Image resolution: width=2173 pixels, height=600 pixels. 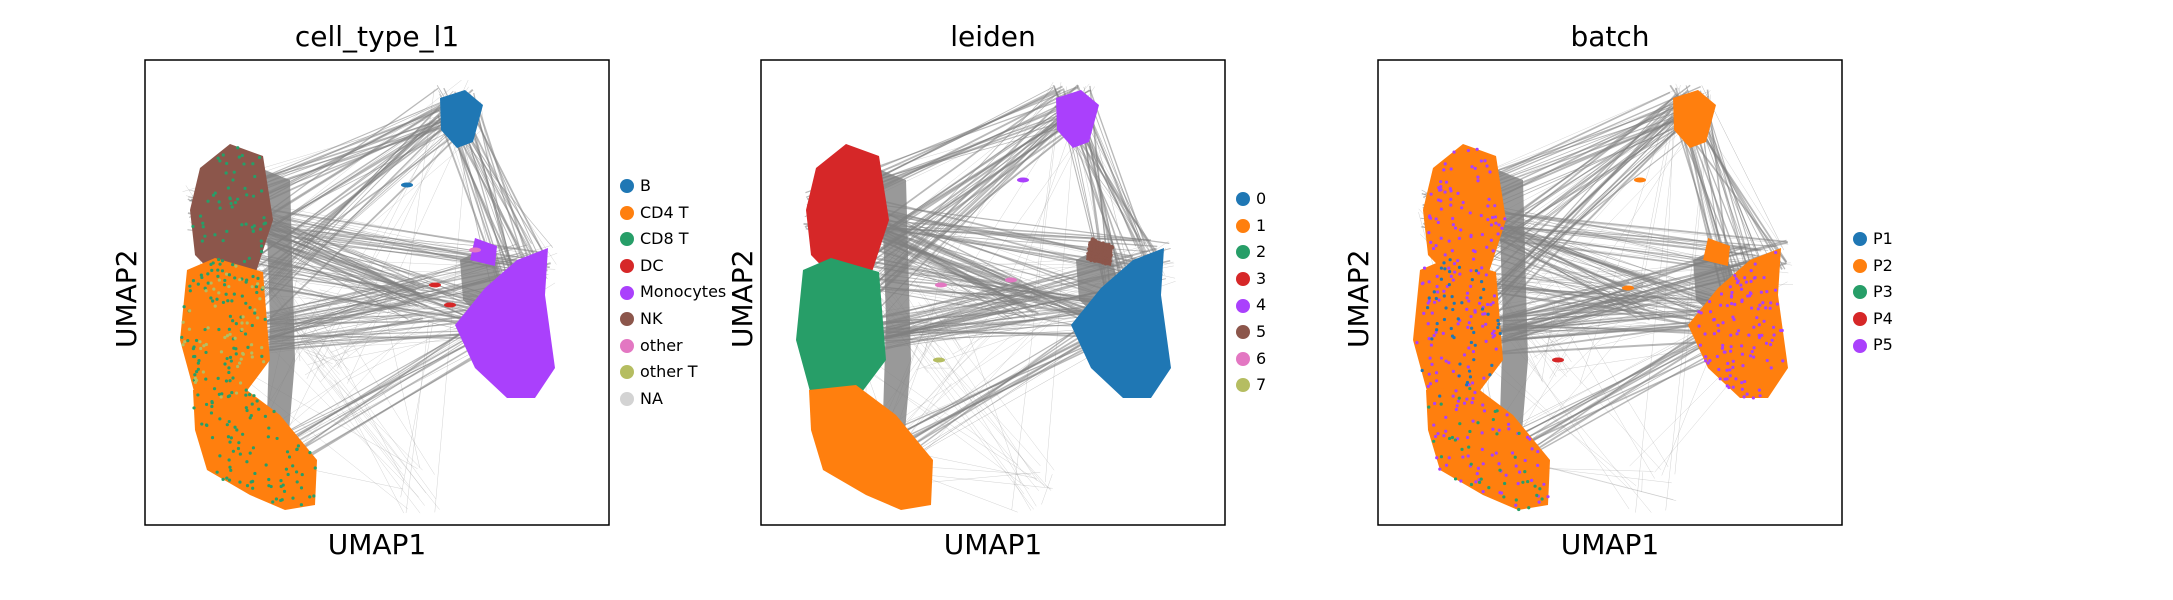 What do you see at coordinates (1261, 358) in the screenshot?
I see `legend-label: 6` at bounding box center [1261, 358].